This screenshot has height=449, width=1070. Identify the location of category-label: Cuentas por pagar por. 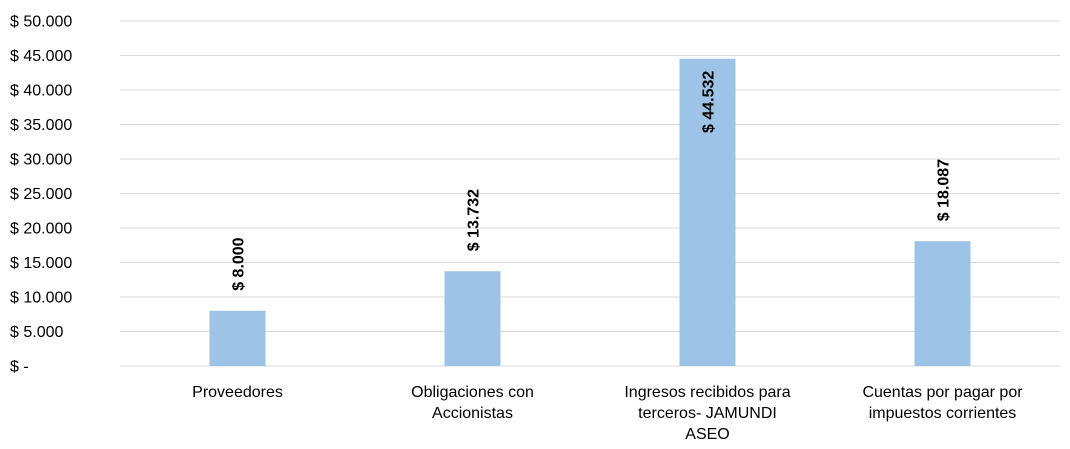
(942, 392).